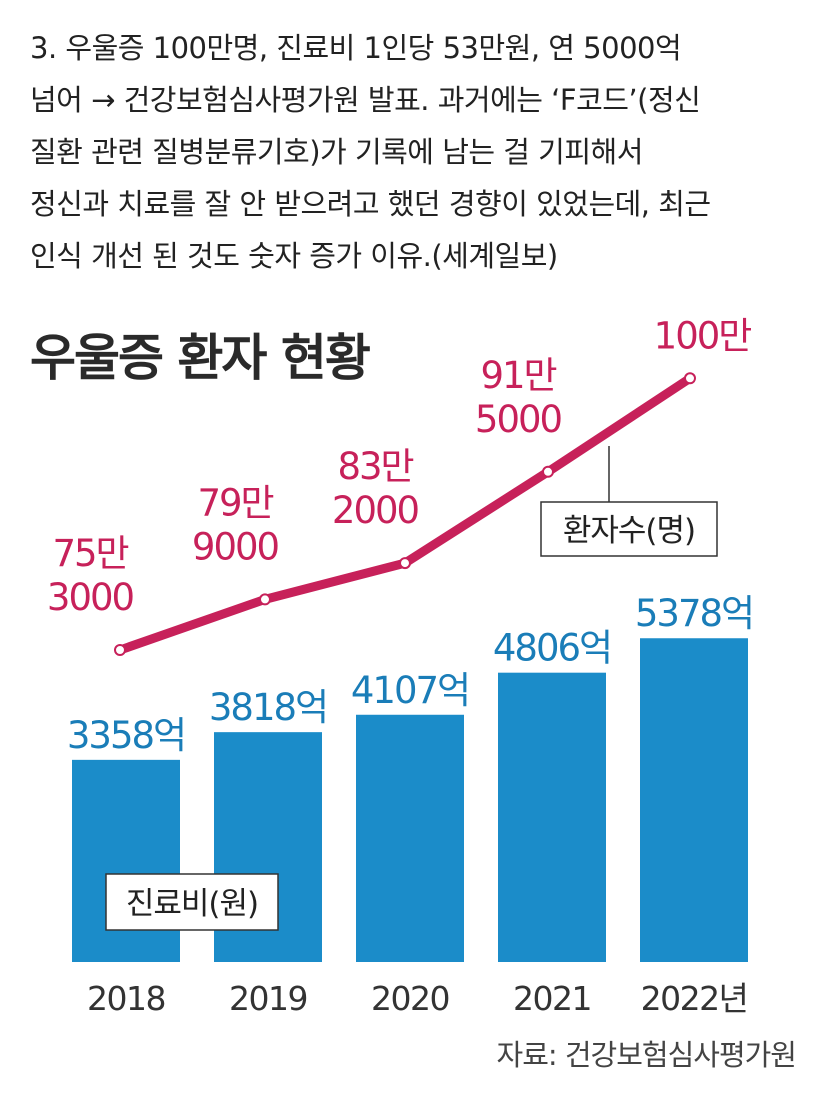 The image size is (830, 1096). What do you see at coordinates (126, 998) in the screenshot?
I see `x-tick-label: 2018` at bounding box center [126, 998].